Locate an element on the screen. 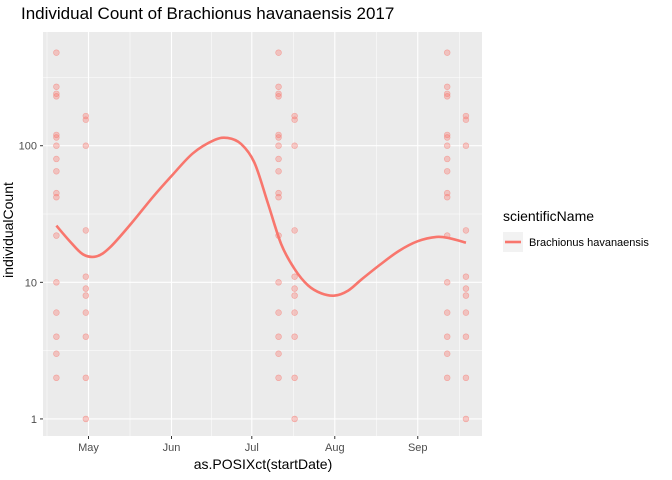 This screenshot has height=480, width=672. y-axis: 1 10 100 is located at coordinates (31, 283).